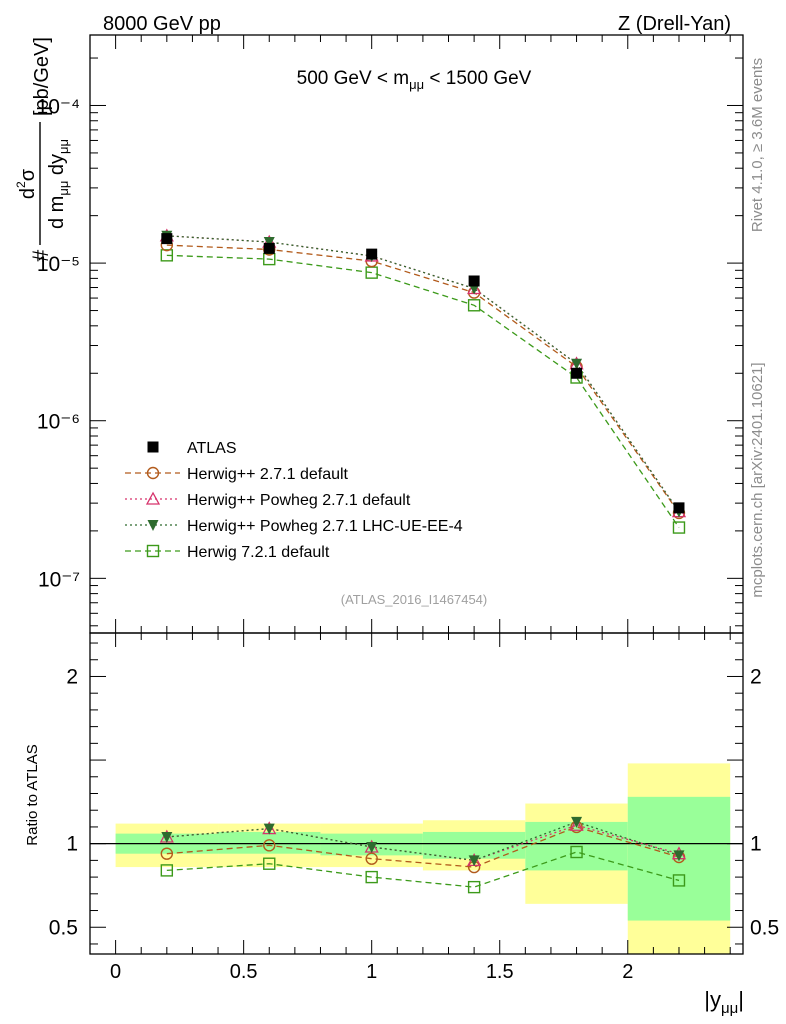  Describe the element at coordinates (42, 149) in the screenshot. I see `upper-y-axis-label: # d2σ d mμμ dyμμ [pb/GeV]` at that location.